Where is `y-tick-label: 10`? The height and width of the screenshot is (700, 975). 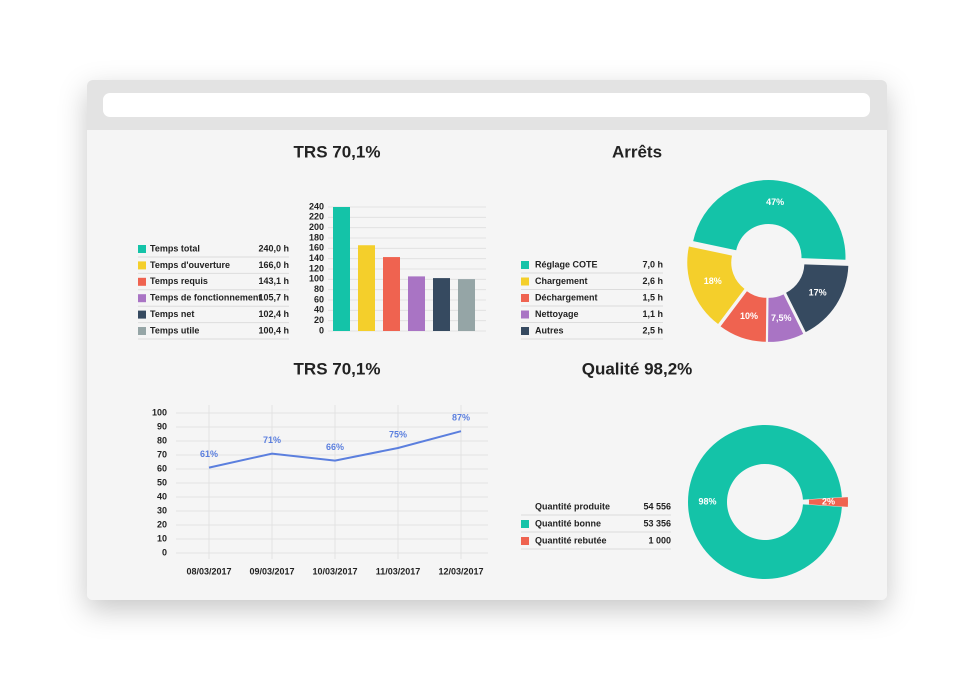
y-tick-label: 10 is located at coordinates (162, 538).